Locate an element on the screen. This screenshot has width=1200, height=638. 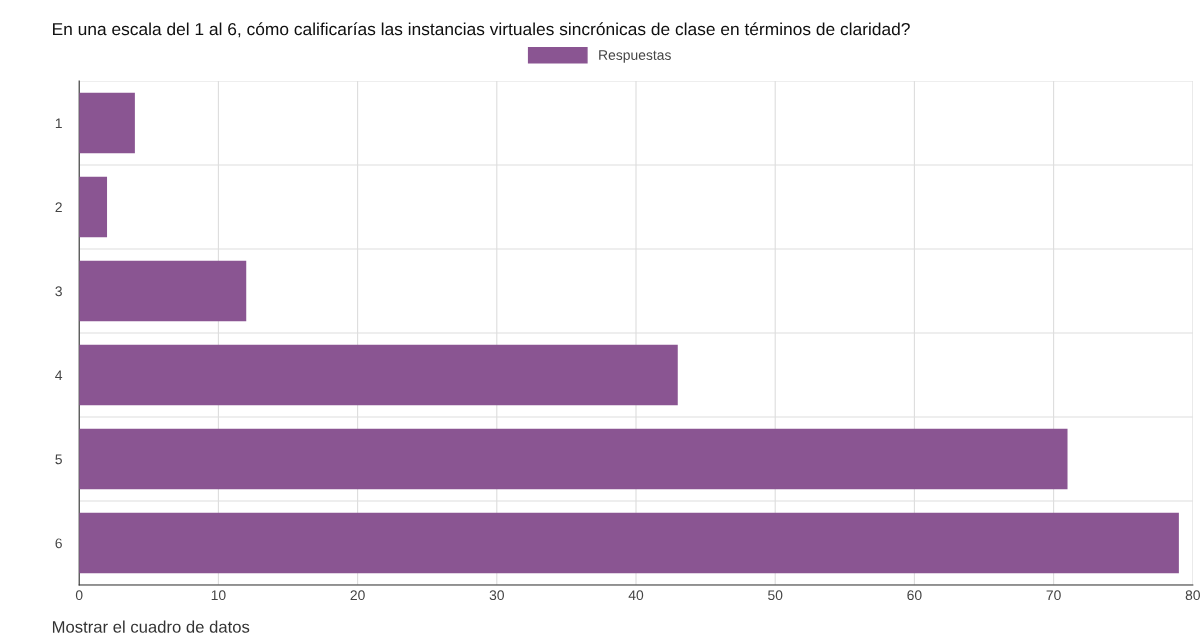
y-tick-label: 6 is located at coordinates (58, 543).